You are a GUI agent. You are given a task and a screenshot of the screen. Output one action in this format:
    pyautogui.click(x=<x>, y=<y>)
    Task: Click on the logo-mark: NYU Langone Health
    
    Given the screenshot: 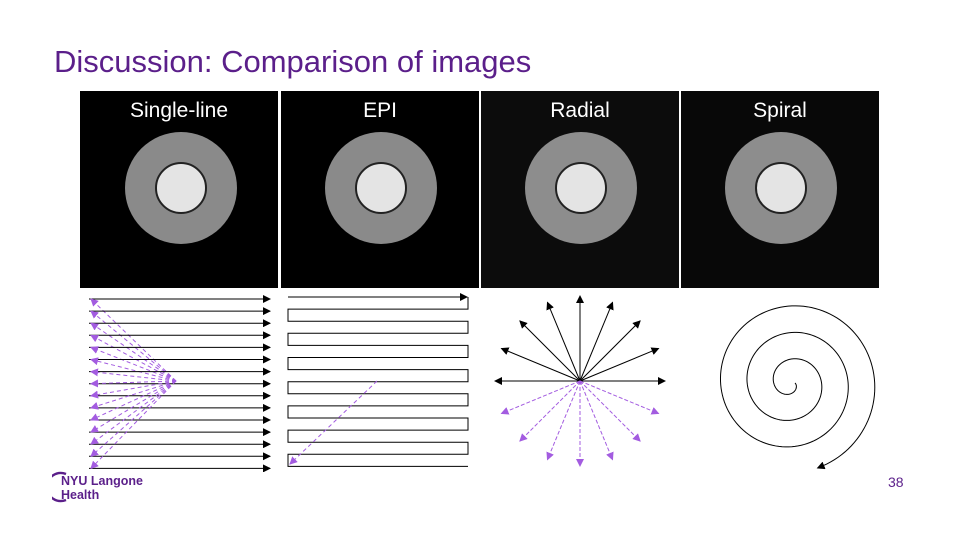 What is the action you would take?
    pyautogui.click(x=94, y=487)
    